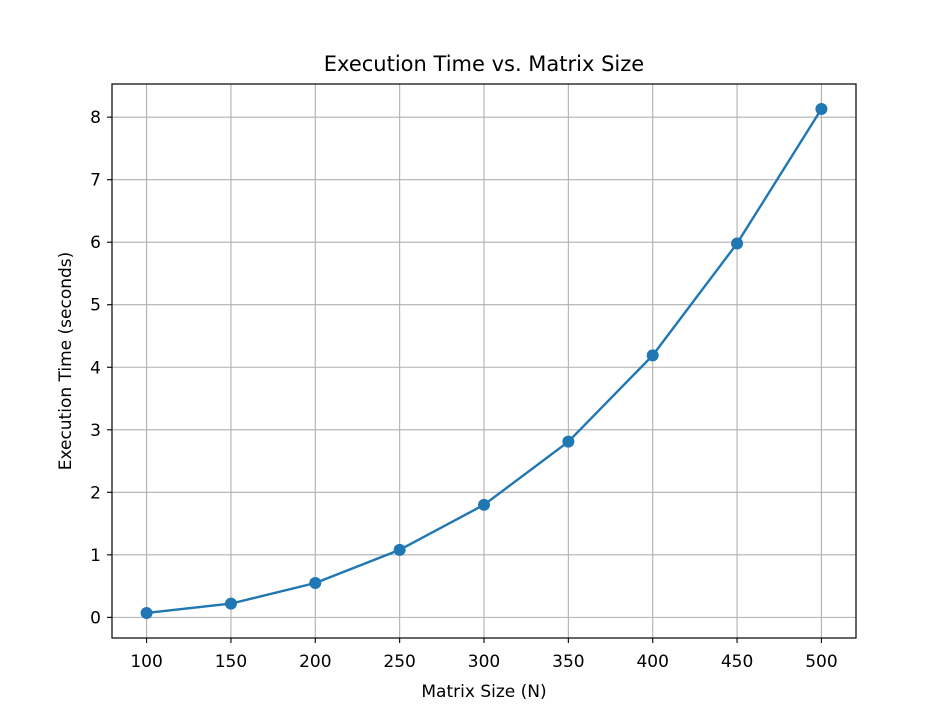 Image resolution: width=947 pixels, height=714 pixels. What do you see at coordinates (95, 431) in the screenshot?
I see `y-tick-label: 3` at bounding box center [95, 431].